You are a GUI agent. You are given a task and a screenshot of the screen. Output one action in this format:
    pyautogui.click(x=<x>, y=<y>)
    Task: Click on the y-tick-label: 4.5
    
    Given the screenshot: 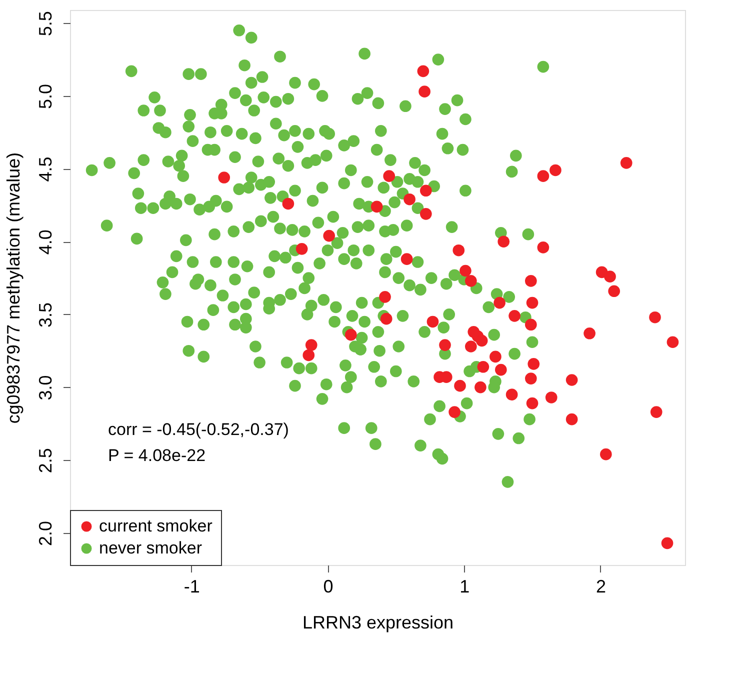 What is the action you would take?
    pyautogui.click(x=46, y=169)
    